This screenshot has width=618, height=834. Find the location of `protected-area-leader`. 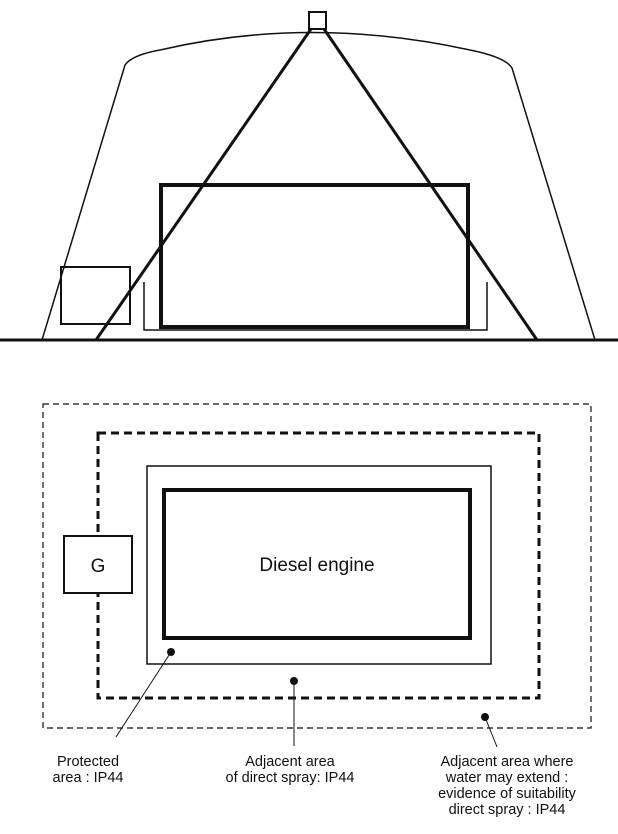

protected-area-leader is located at coordinates (143, 694).